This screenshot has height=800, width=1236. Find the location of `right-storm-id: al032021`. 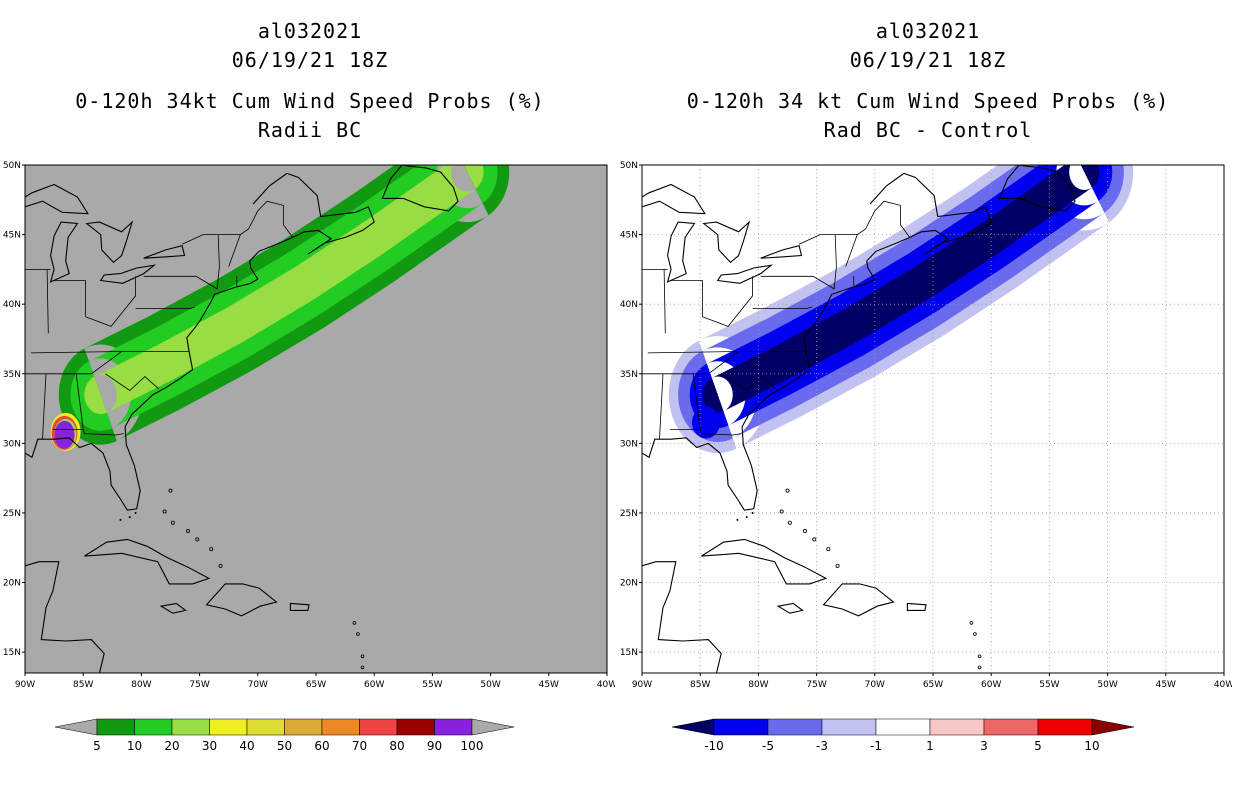

right-storm-id: al032021 is located at coordinates (928, 31).